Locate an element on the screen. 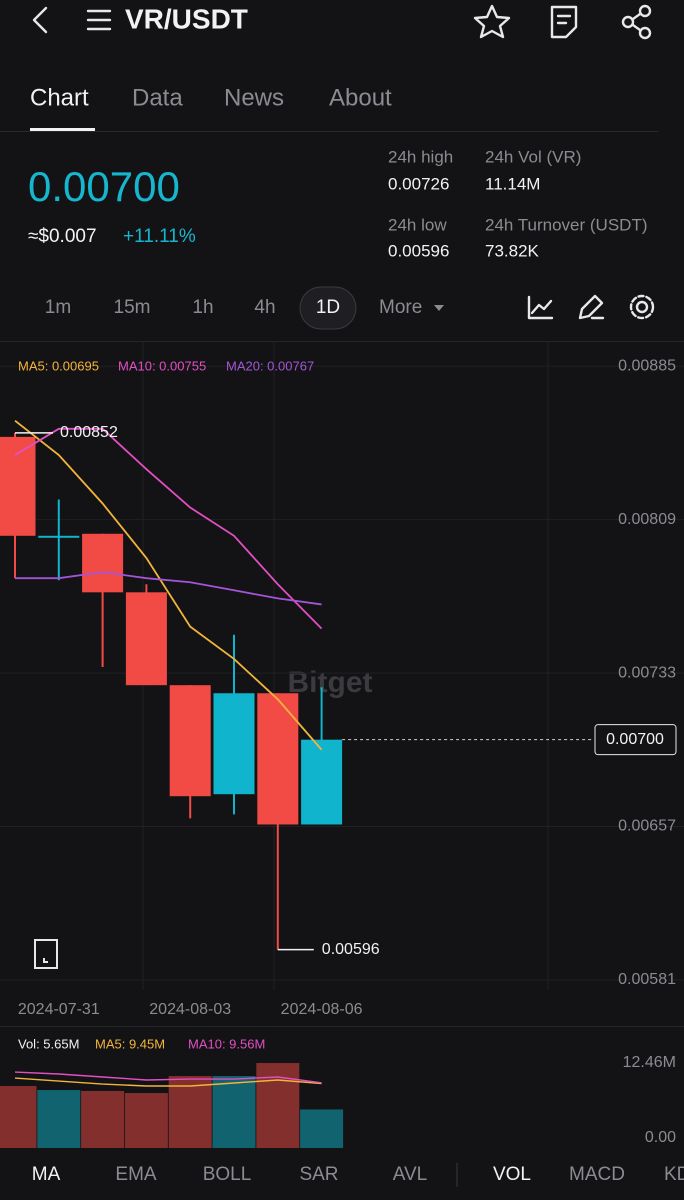  tab: About is located at coordinates (360, 97).